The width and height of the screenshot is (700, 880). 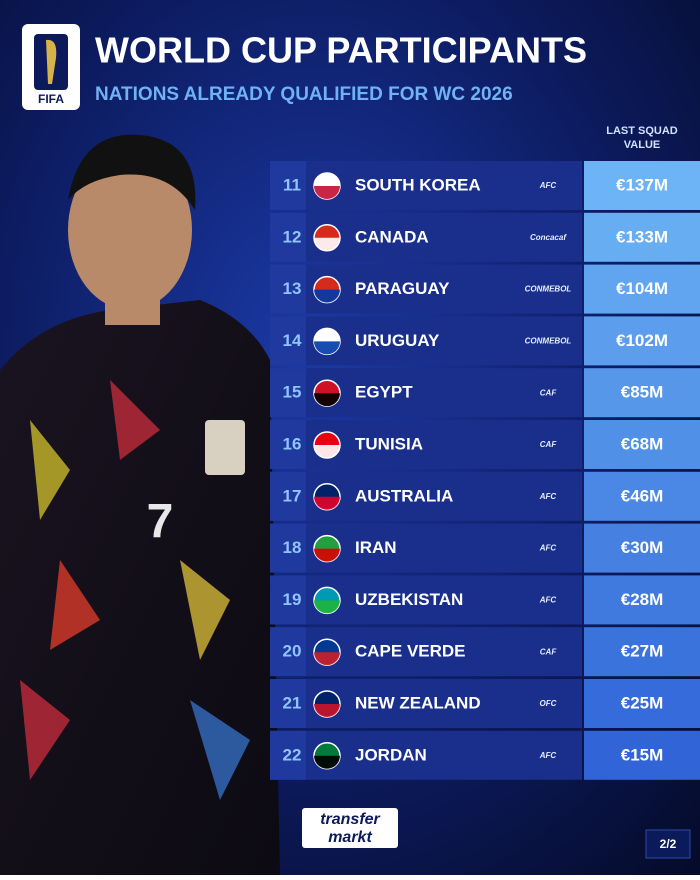 I want to click on country: UZBEKISTAN, so click(x=409, y=599).